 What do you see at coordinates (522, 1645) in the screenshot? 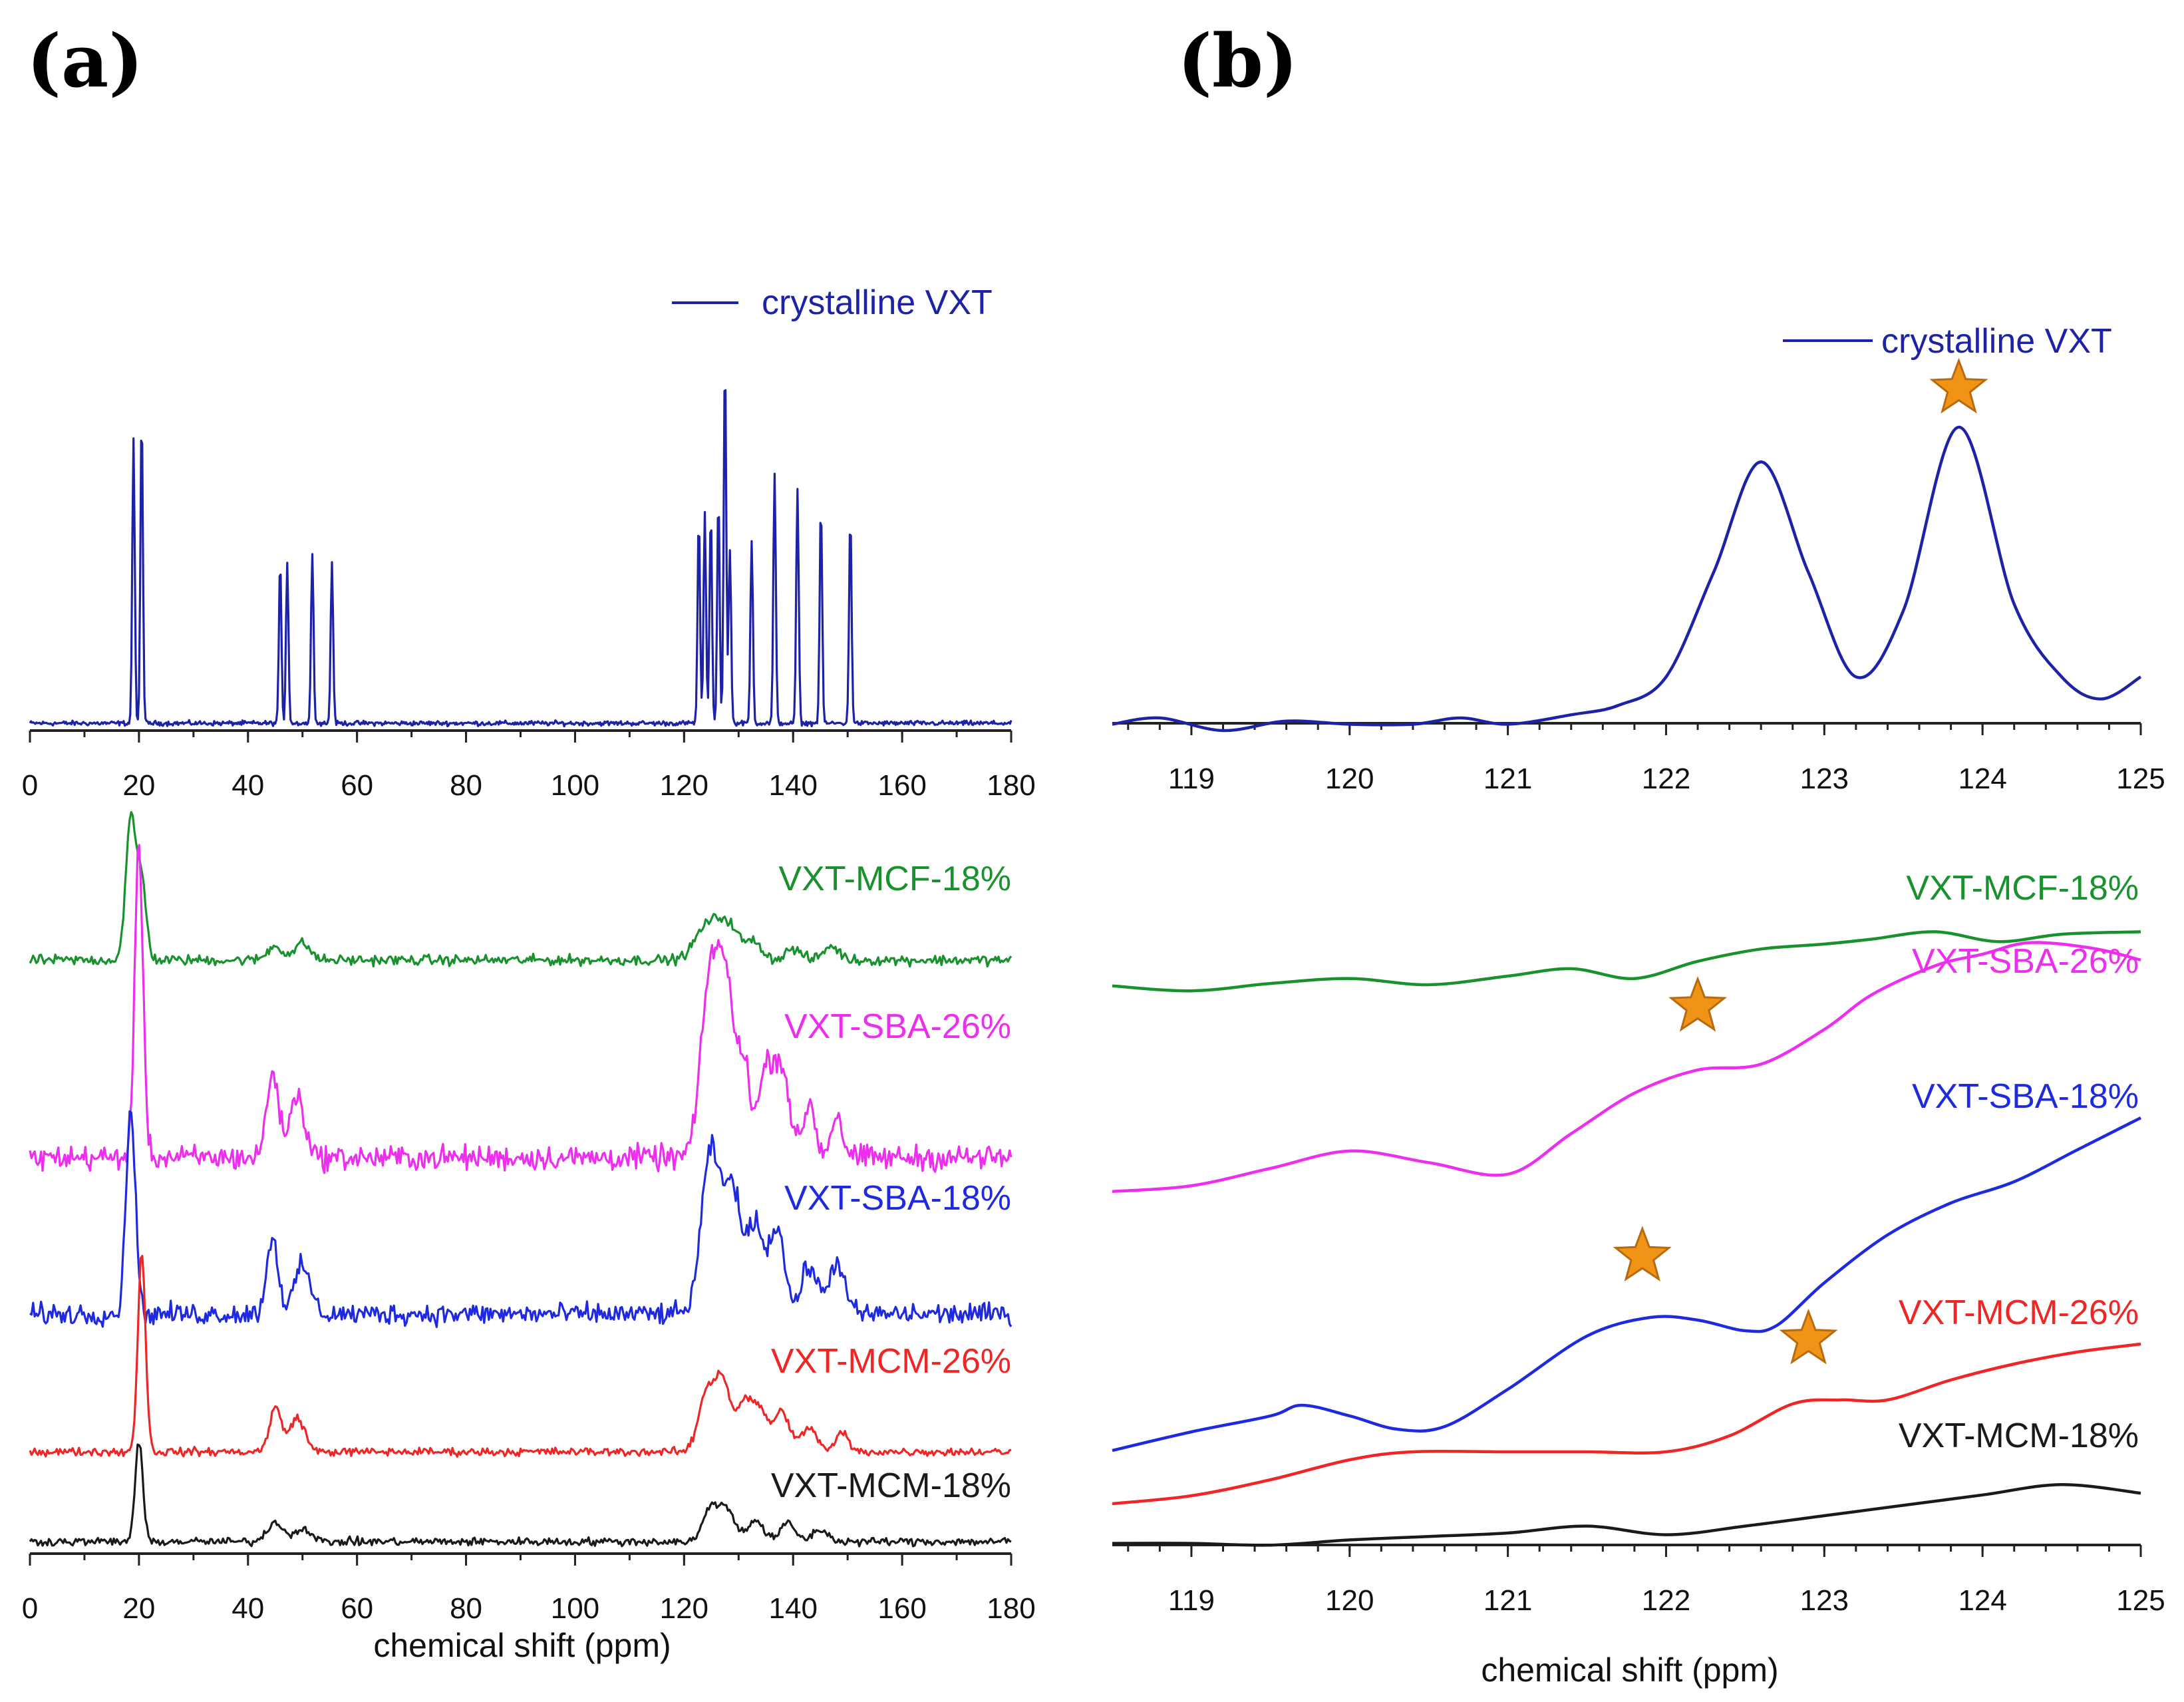
I see `x-axis-title-a: chemical shift (ppm)` at bounding box center [522, 1645].